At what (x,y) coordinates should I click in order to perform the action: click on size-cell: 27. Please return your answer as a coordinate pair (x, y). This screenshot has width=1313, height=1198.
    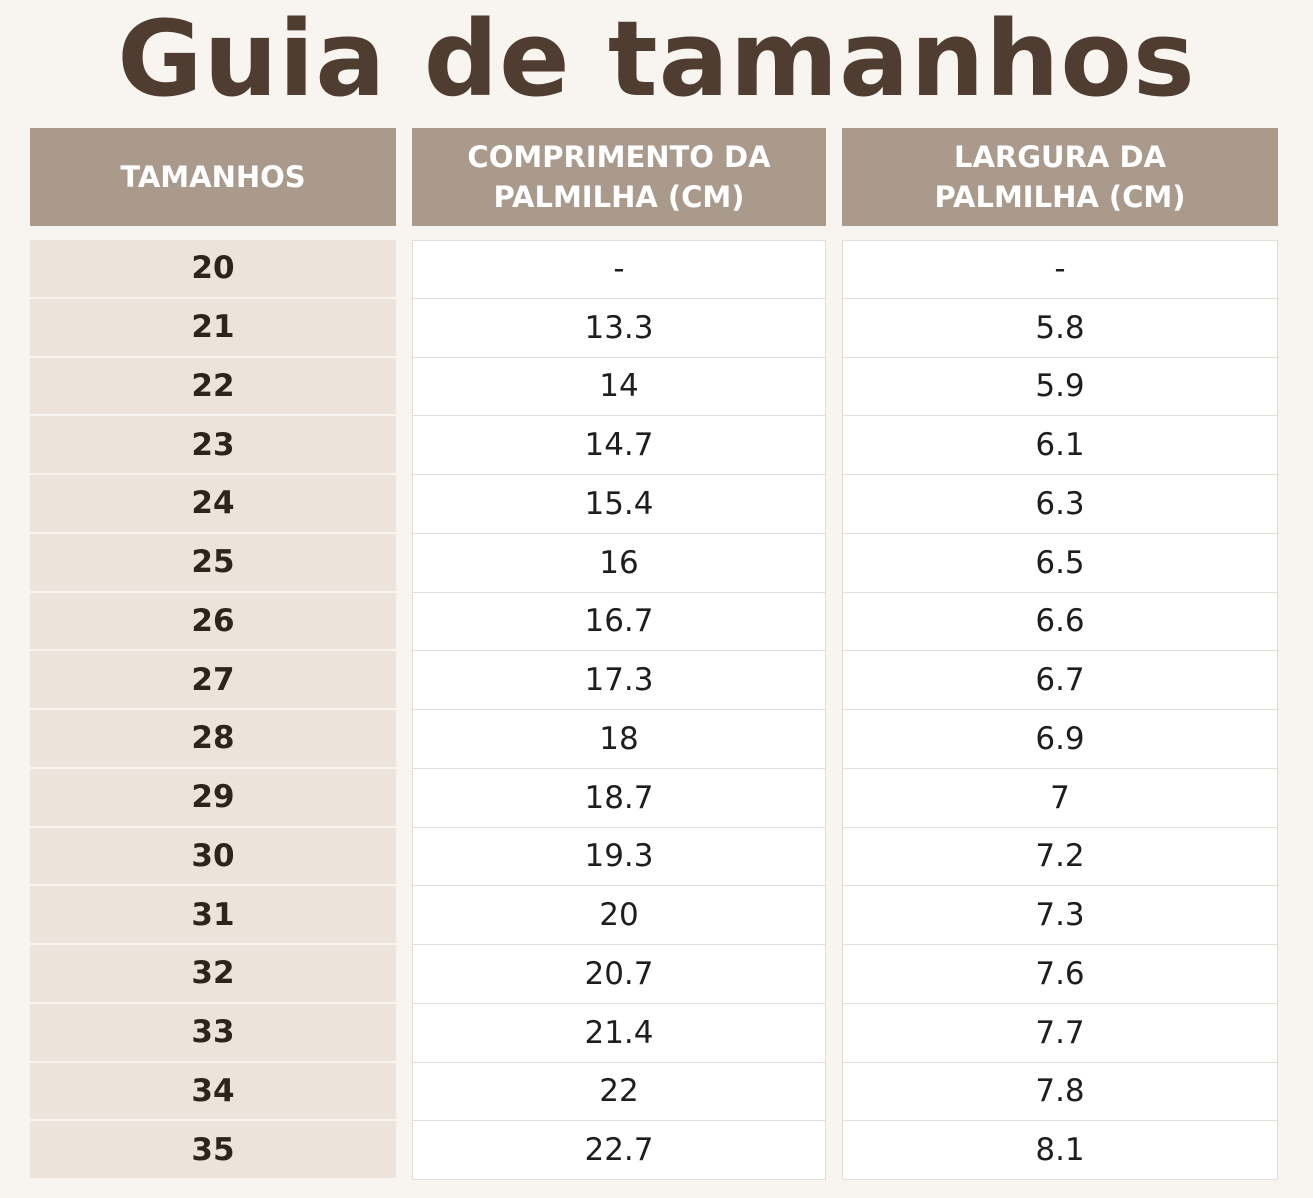
    Looking at the image, I should click on (213, 680).